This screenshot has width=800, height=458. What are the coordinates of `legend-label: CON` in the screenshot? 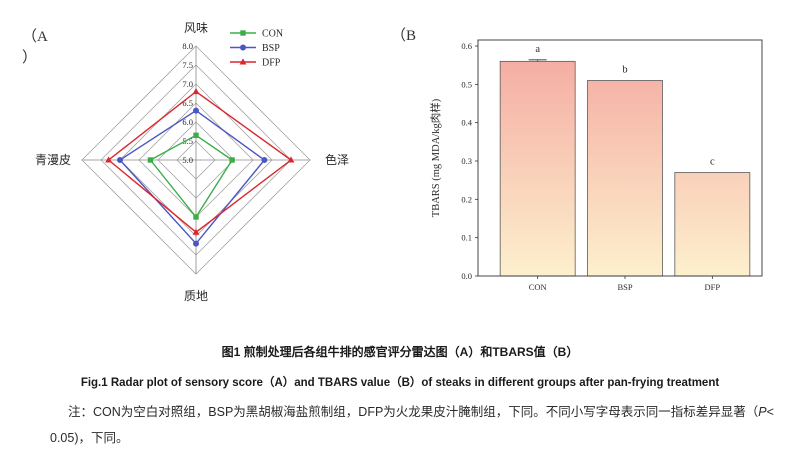 It's located at (272, 34).